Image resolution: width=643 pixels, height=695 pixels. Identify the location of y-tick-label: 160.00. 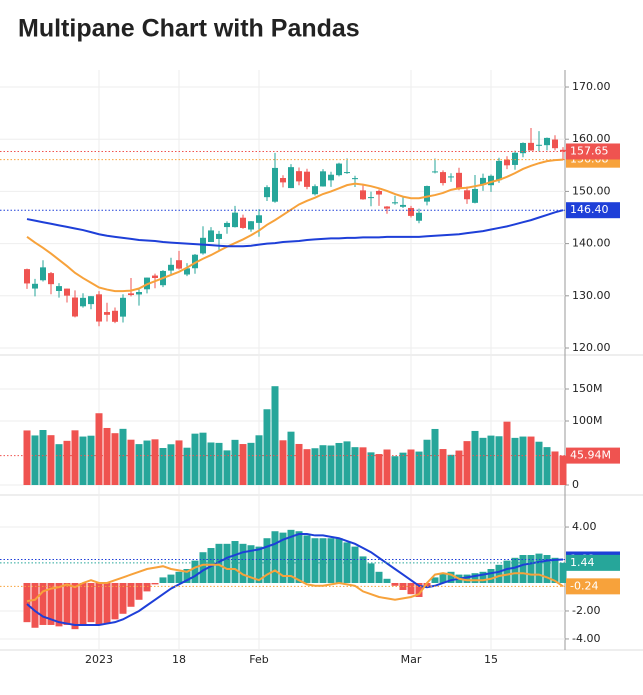
(591, 138).